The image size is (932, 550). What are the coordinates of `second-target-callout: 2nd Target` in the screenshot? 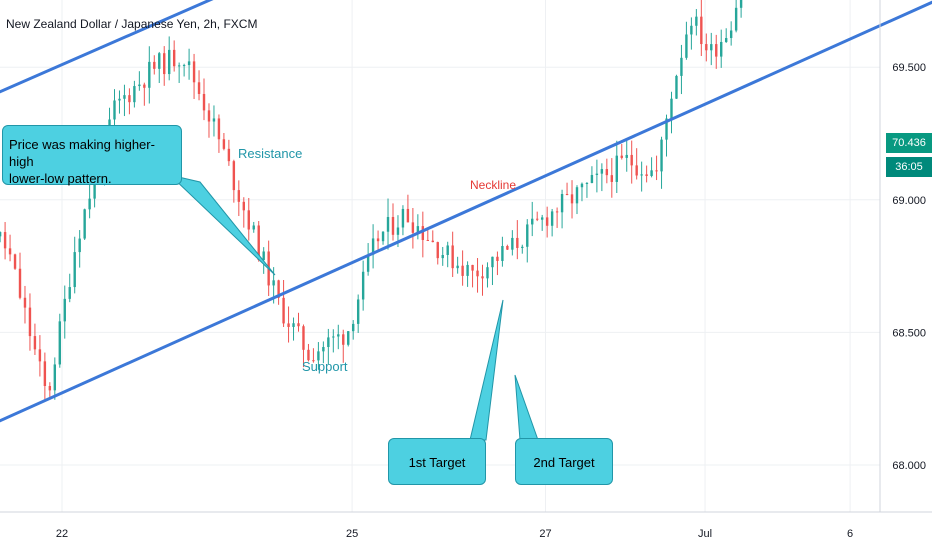 It's located at (564, 461).